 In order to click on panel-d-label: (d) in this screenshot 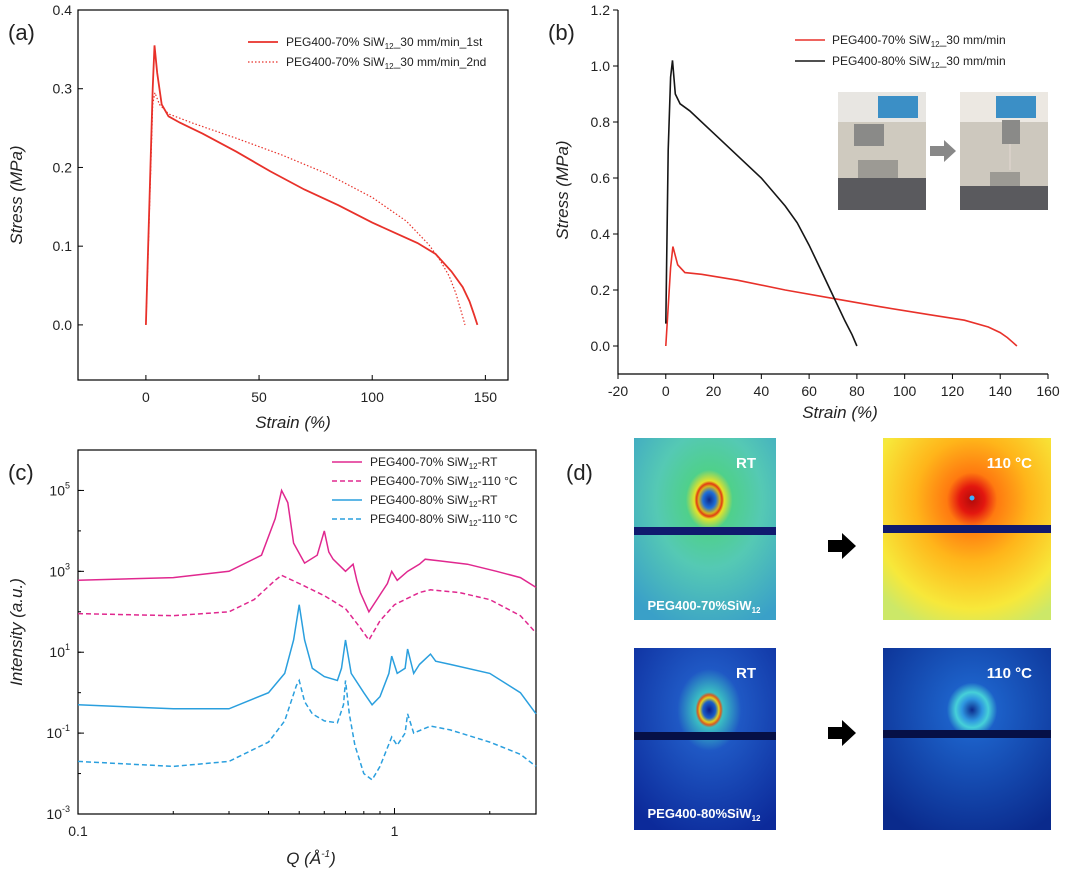, I will do `click(579, 472)`.